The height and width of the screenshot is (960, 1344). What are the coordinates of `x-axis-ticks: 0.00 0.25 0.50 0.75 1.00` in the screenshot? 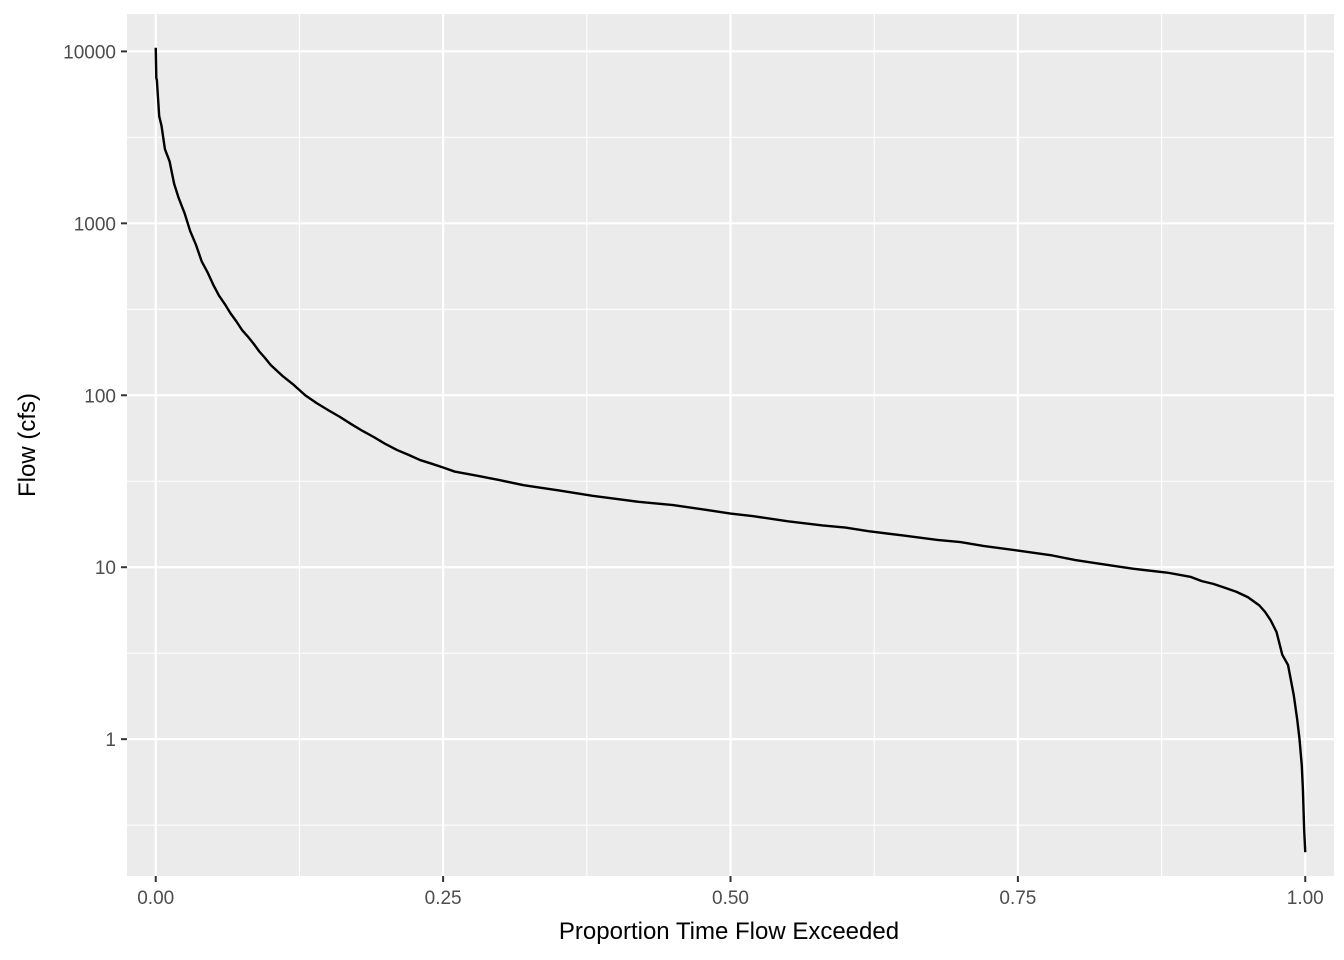 It's located at (730, 892).